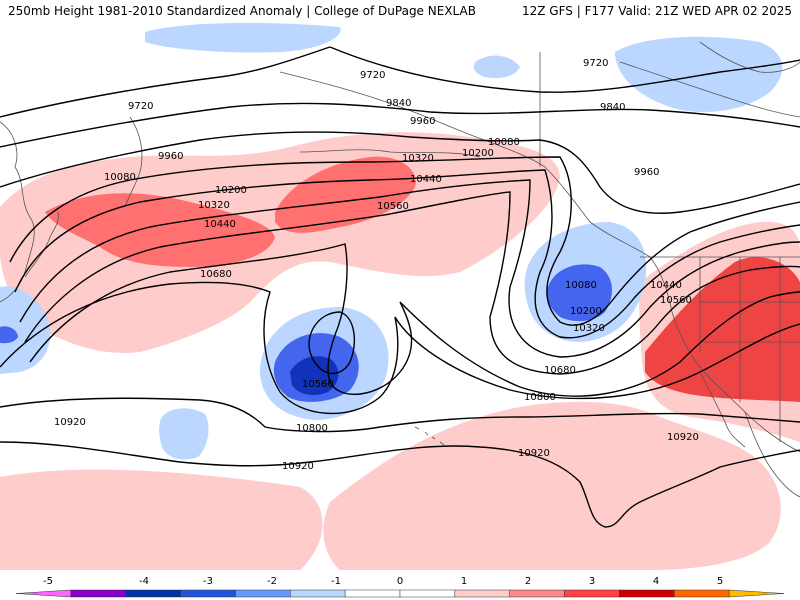  What do you see at coordinates (9, 335) in the screenshot?
I see `negative-anomaly-japan-core` at bounding box center [9, 335].